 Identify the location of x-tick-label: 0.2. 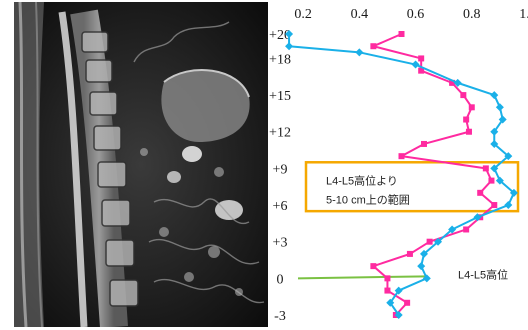
(303, 14).